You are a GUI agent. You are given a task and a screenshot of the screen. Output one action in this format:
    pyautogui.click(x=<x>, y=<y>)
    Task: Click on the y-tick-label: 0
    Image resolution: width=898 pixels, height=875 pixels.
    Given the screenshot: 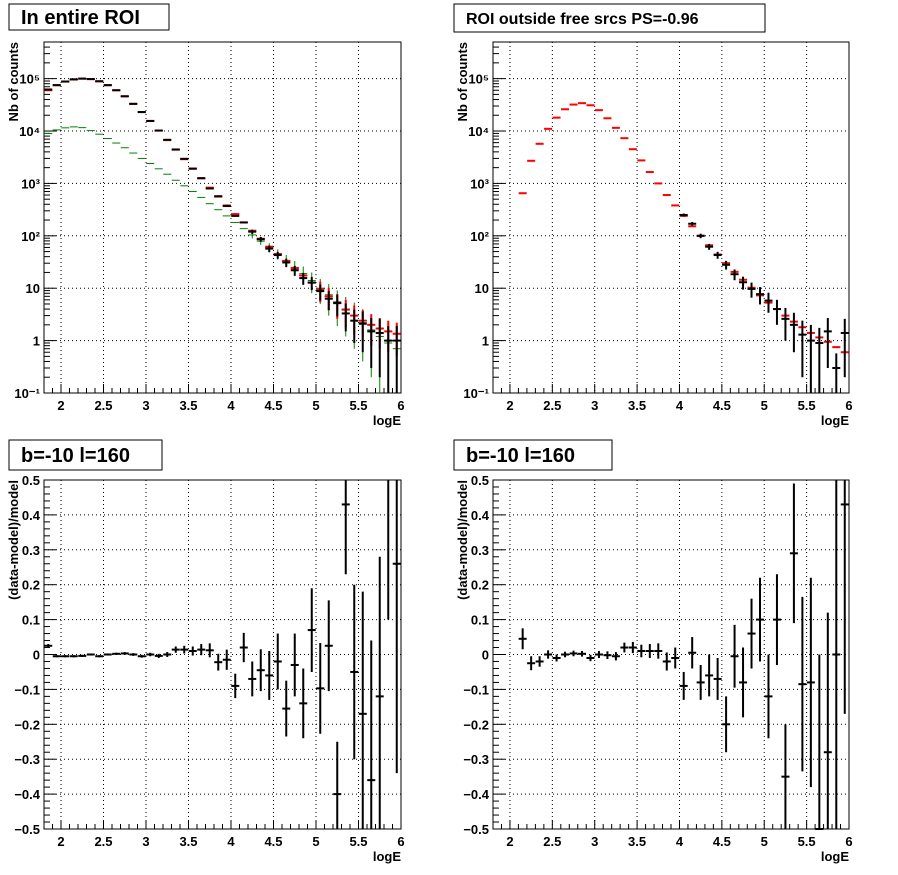 What is the action you would take?
    pyautogui.click(x=485, y=655)
    